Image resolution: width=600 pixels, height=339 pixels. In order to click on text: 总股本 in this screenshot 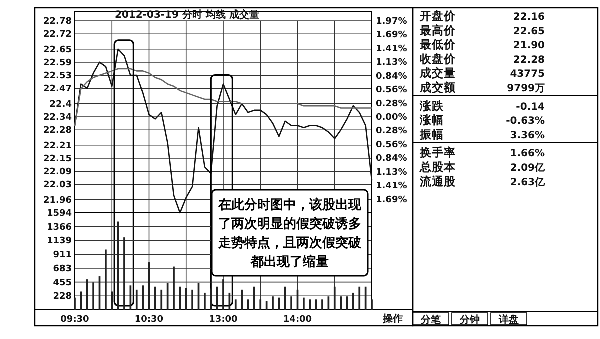, I will do `click(438, 167)`.